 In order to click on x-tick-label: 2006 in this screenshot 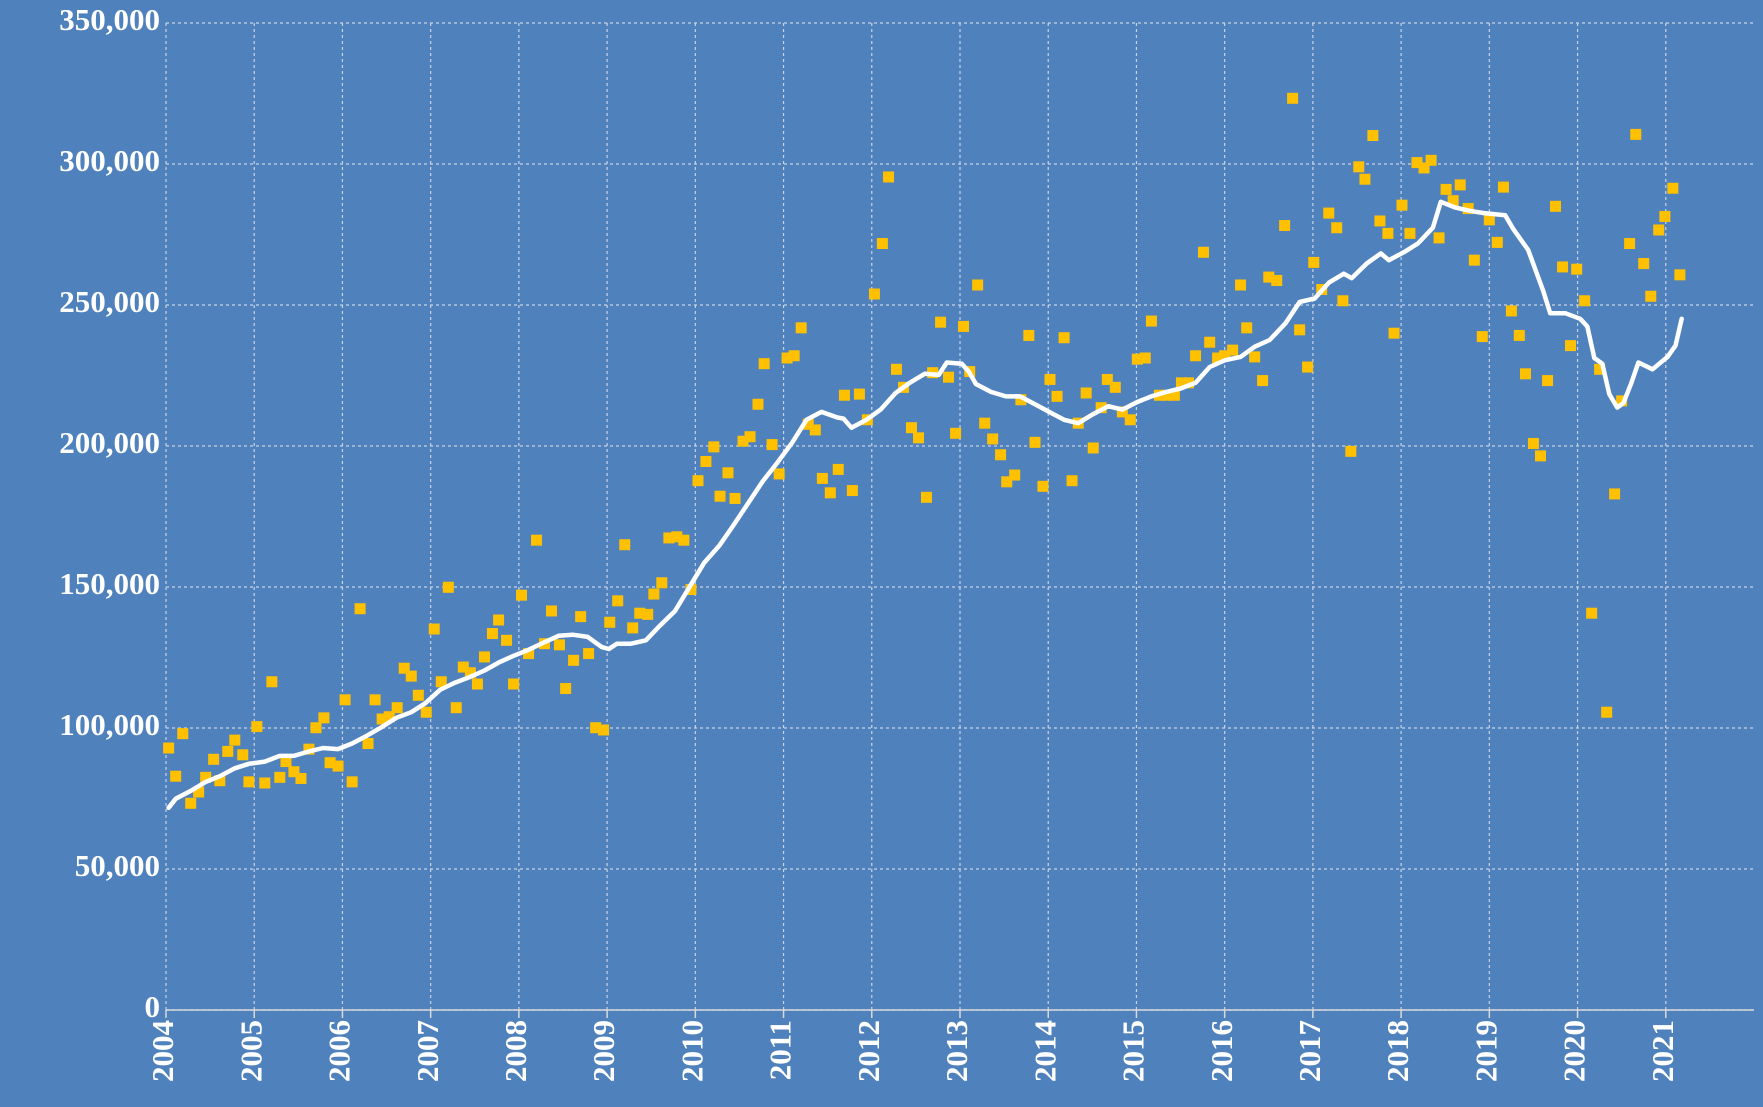, I will do `click(339, 1051)`.